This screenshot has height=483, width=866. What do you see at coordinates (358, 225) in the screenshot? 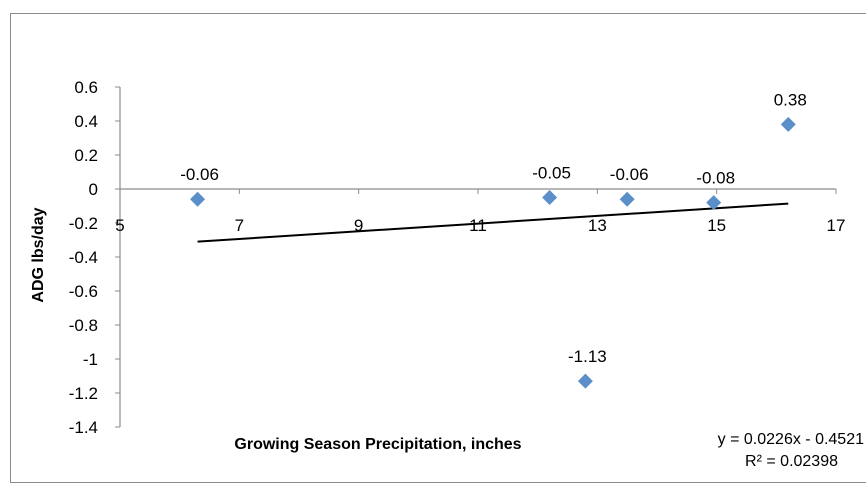
I see `x-tick-label: 9` at bounding box center [358, 225].